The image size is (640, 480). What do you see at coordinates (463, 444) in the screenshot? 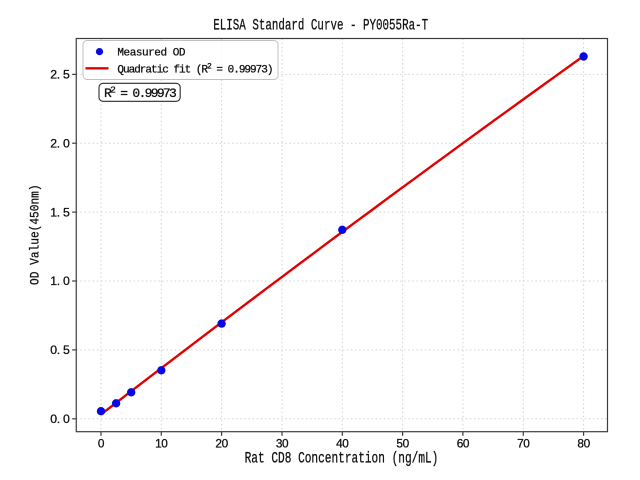
I see `svg-text: 60` at bounding box center [463, 444].